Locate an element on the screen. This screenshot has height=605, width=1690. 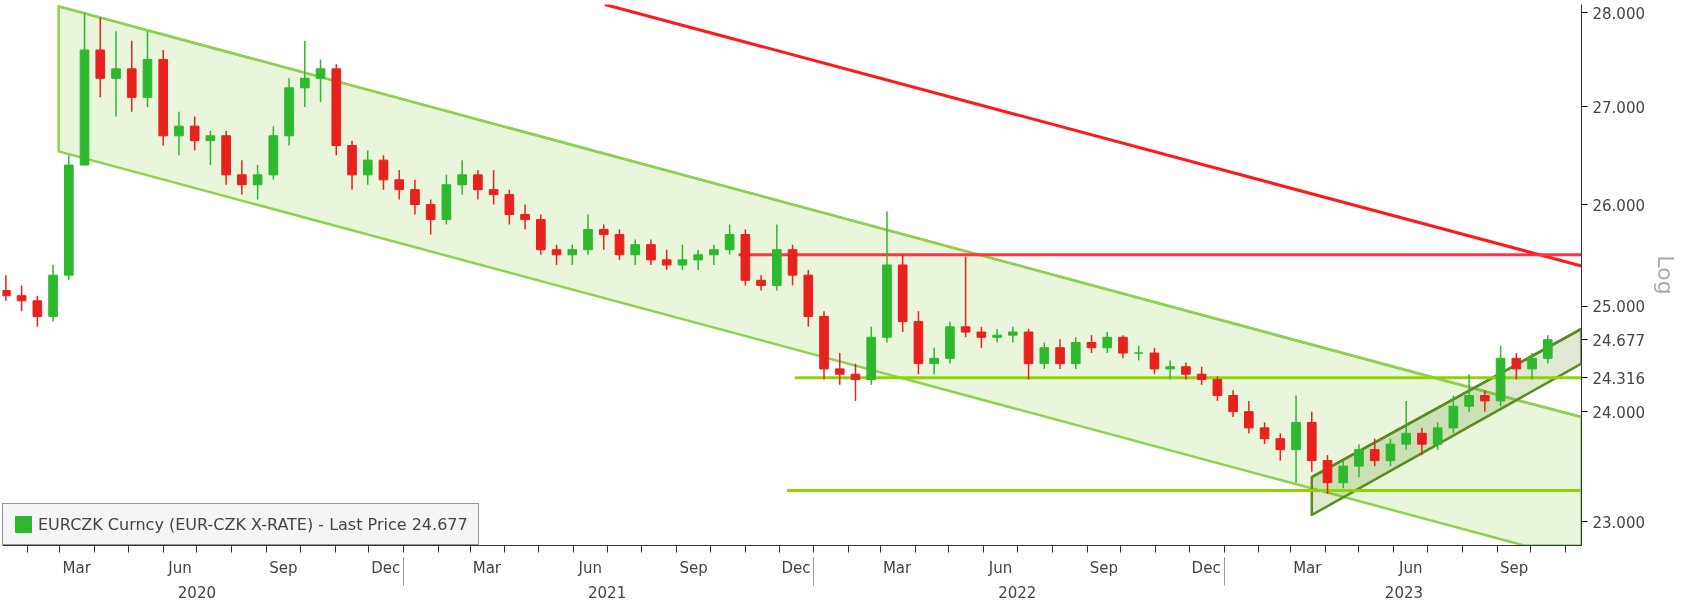
y-tick-label: 24.000 is located at coordinates (1618, 412).